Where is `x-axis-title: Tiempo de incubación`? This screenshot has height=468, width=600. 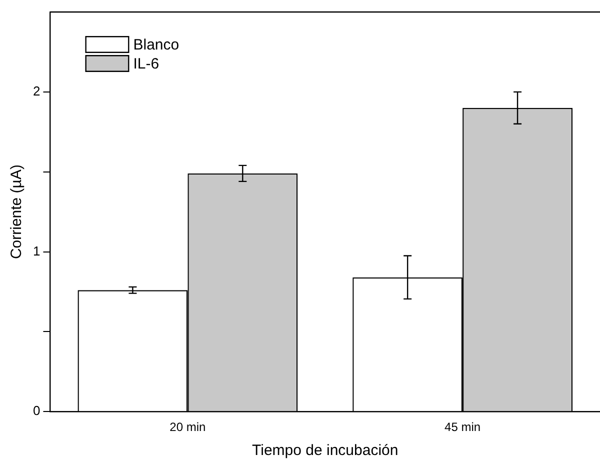 x-axis-title: Tiempo de incubación is located at coordinates (325, 451).